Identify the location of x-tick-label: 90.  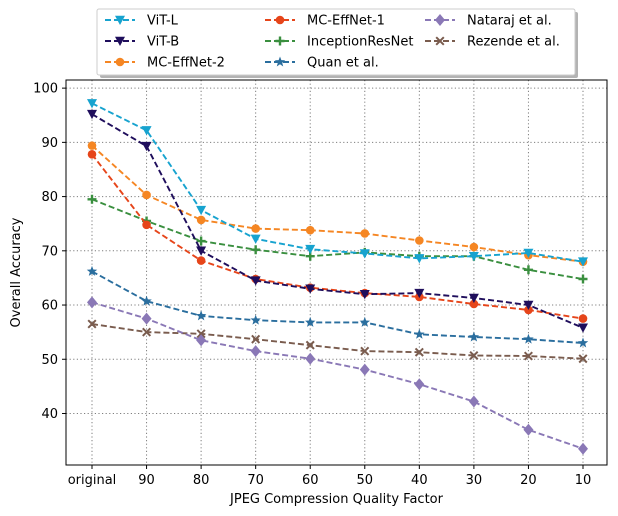
(146, 480).